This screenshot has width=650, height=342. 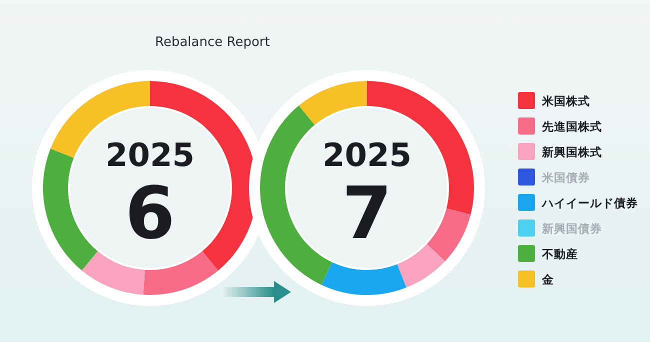 I want to click on text: 6, so click(x=150, y=213).